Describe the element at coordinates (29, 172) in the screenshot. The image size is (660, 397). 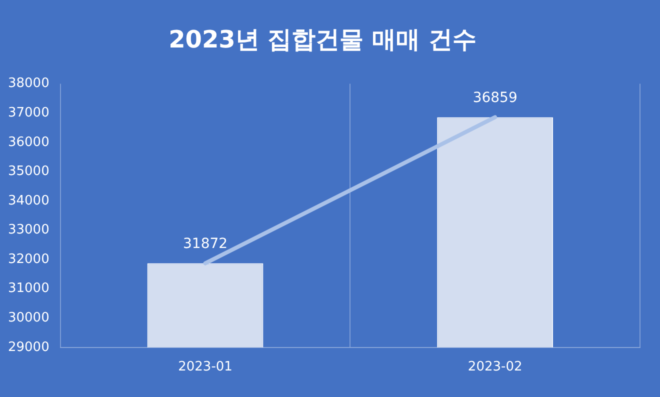
I see `y-tick-label: 35000` at that location.